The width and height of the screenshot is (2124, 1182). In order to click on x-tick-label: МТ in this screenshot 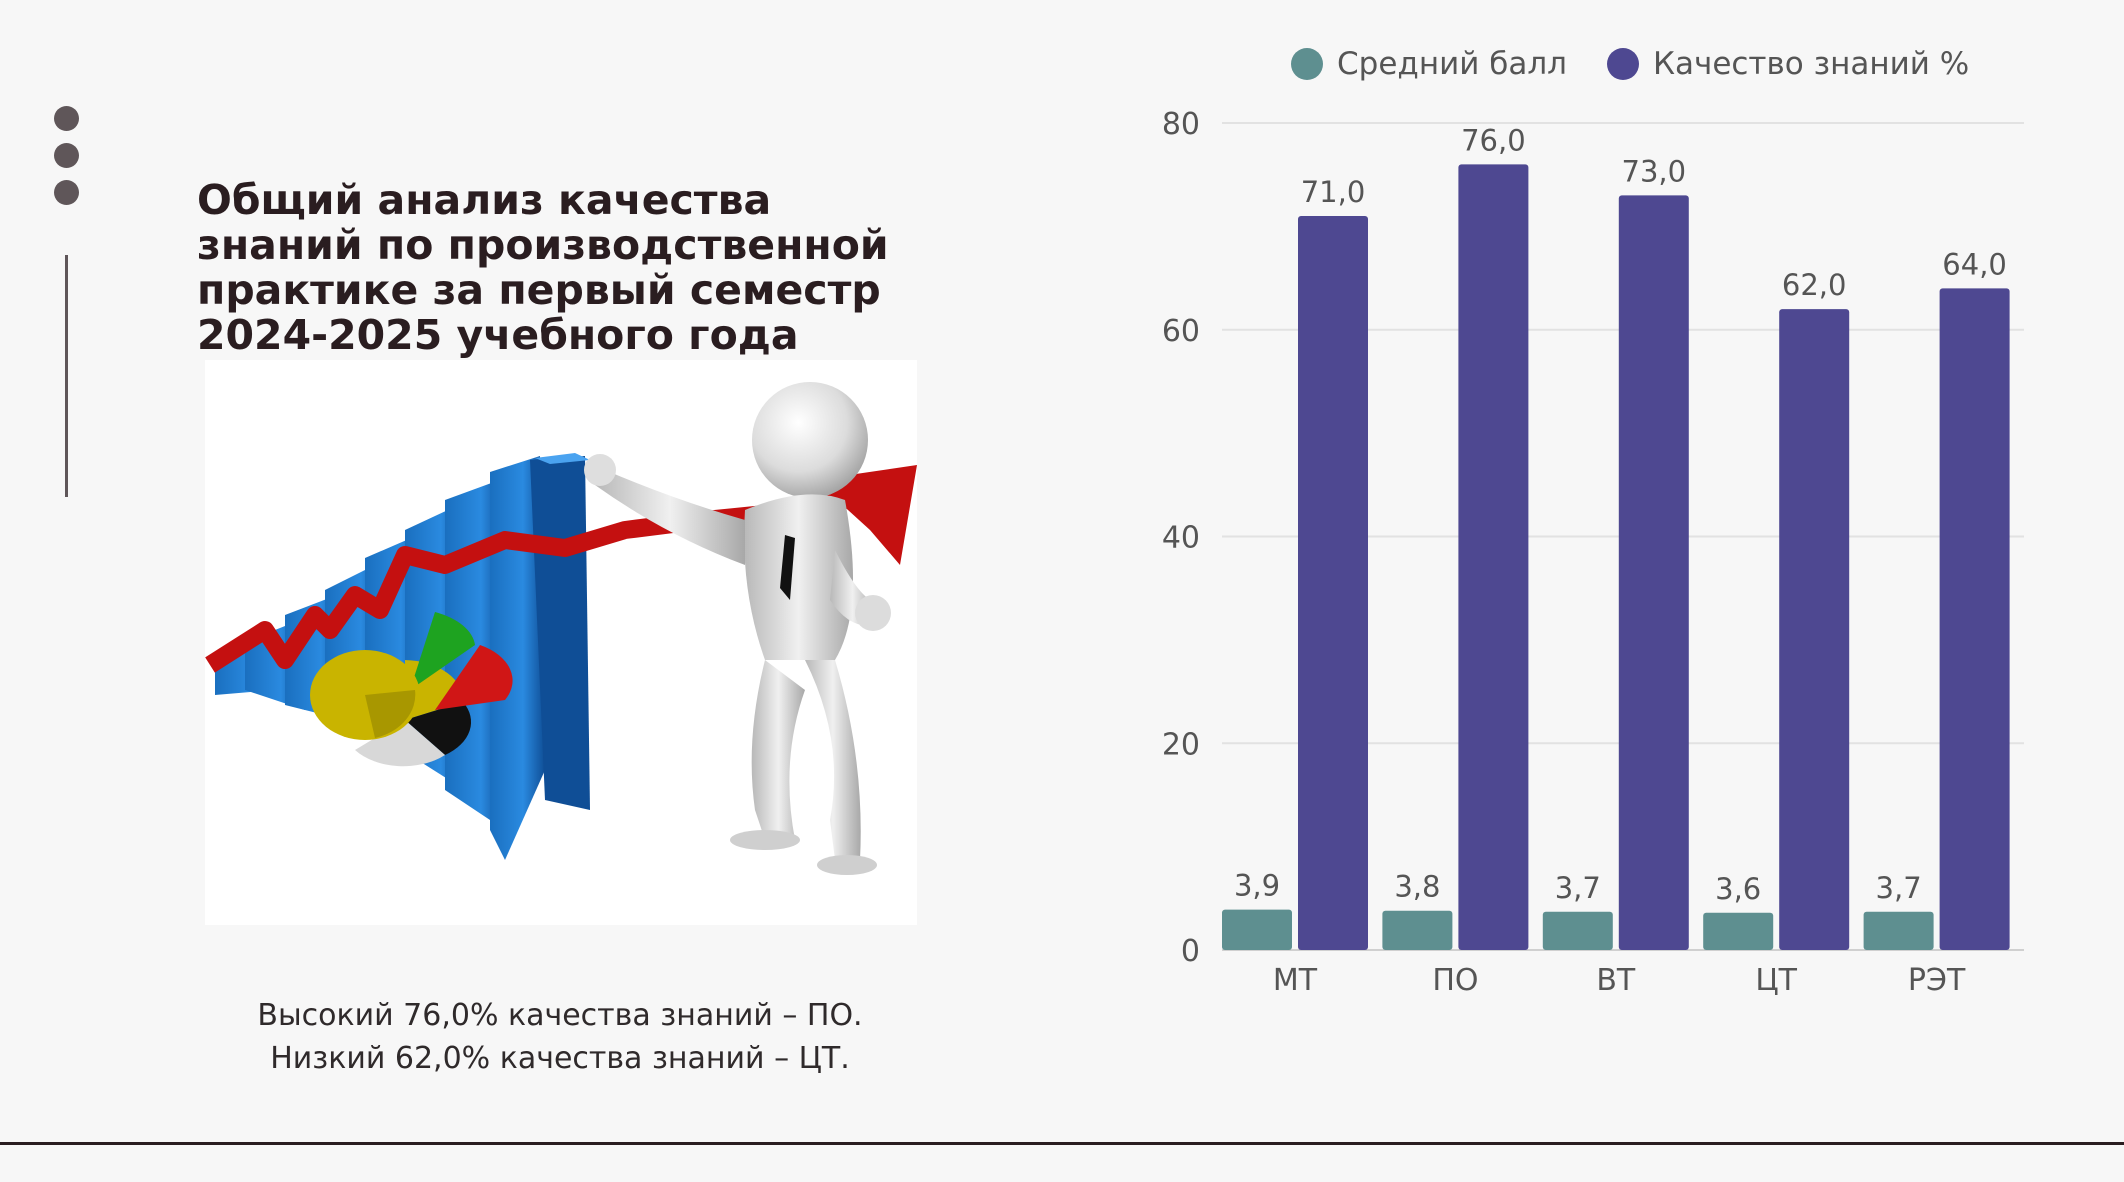, I will do `click(1295, 980)`.